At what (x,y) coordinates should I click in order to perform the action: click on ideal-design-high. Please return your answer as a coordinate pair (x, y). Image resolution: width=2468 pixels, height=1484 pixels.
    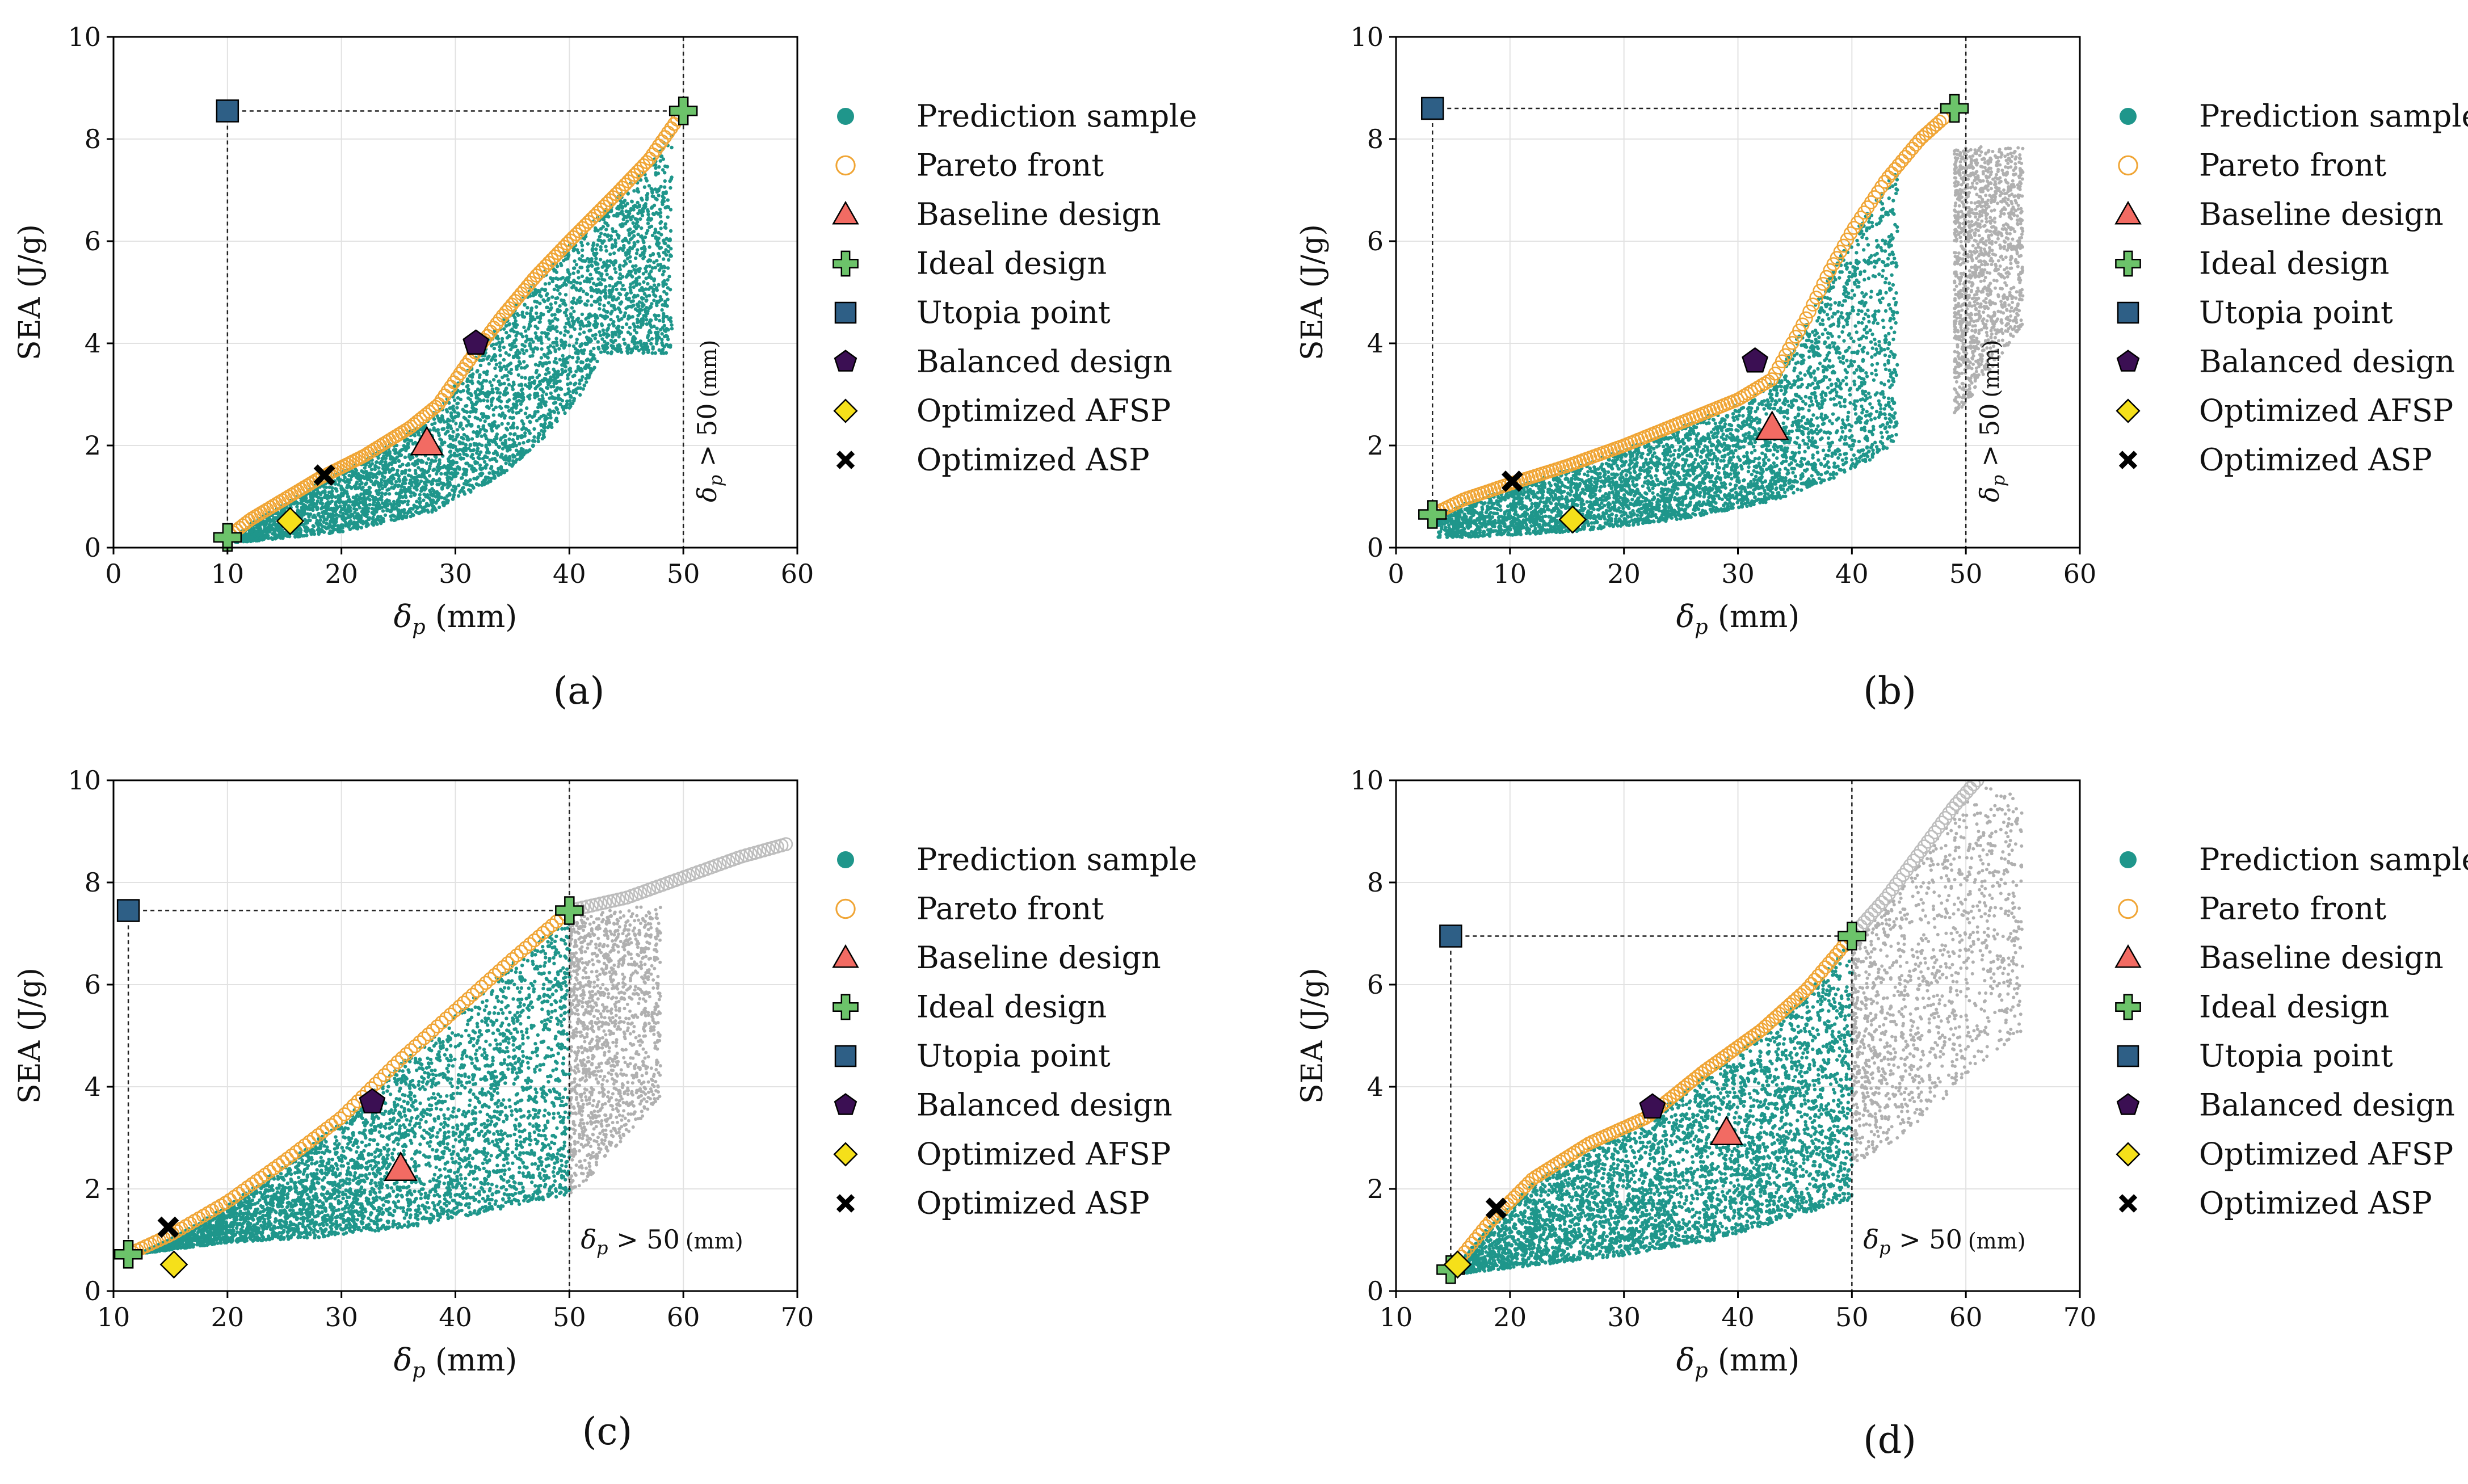
    Looking at the image, I should click on (683, 111).